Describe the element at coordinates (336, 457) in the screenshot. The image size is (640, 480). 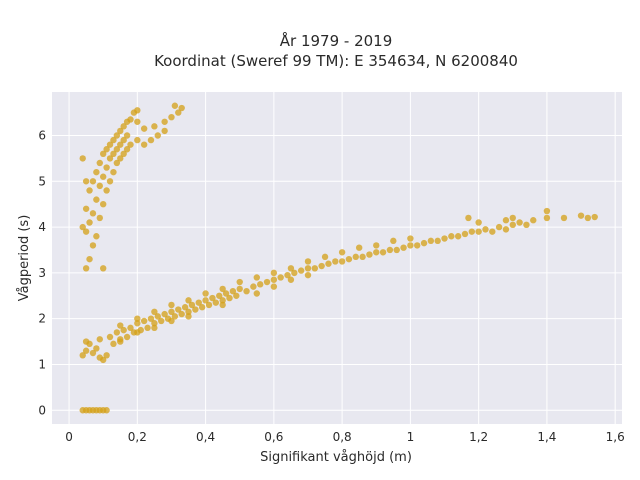
I see `x-axis-title: Signifikant våghöjd (m)` at that location.